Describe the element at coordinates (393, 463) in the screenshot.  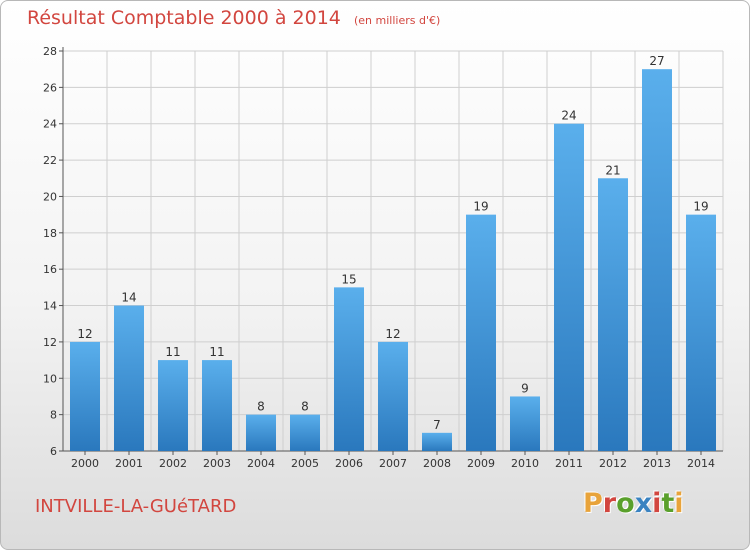
I see `x-tick-label: 2007` at that location.